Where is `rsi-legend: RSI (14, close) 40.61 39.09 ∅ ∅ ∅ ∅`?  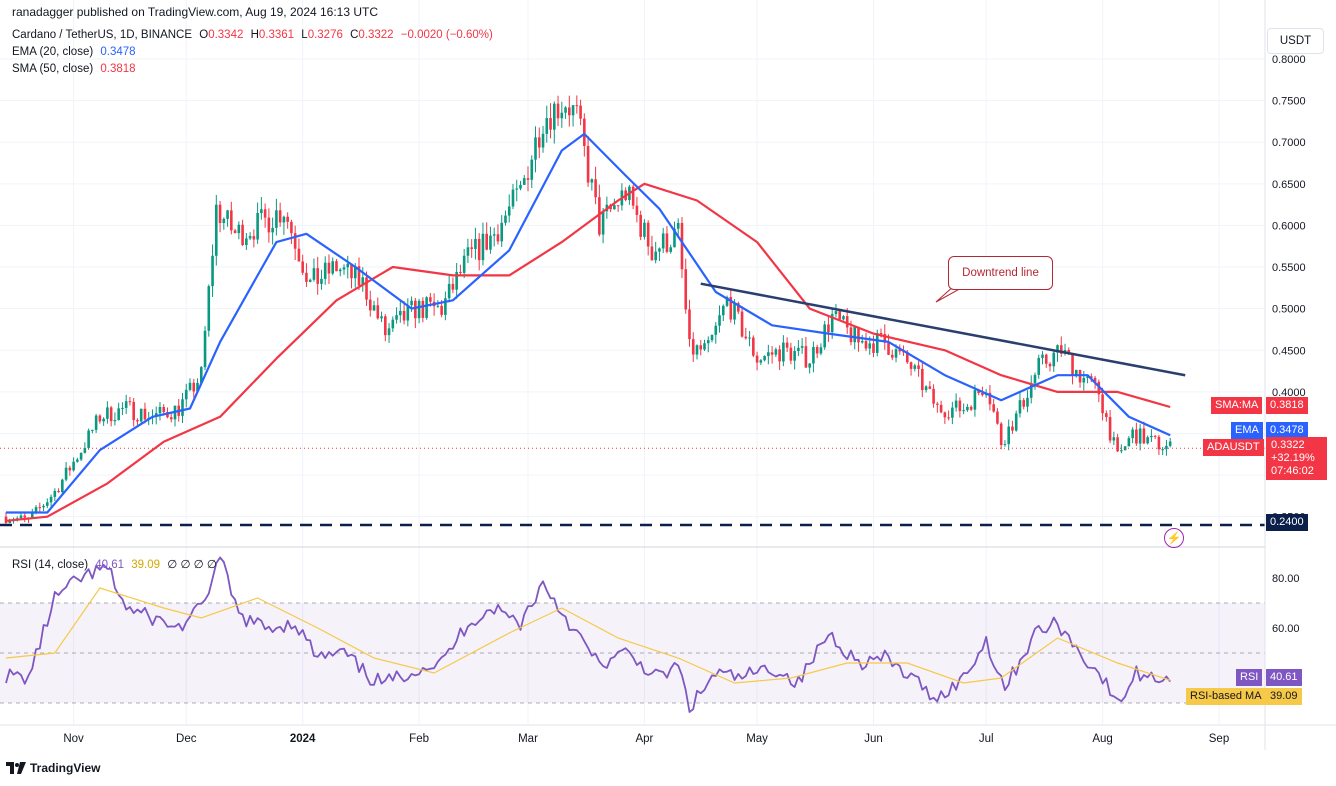
rsi-legend: RSI (14, close) 40.61 39.09 ∅ ∅ ∅ ∅ is located at coordinates (116, 564).